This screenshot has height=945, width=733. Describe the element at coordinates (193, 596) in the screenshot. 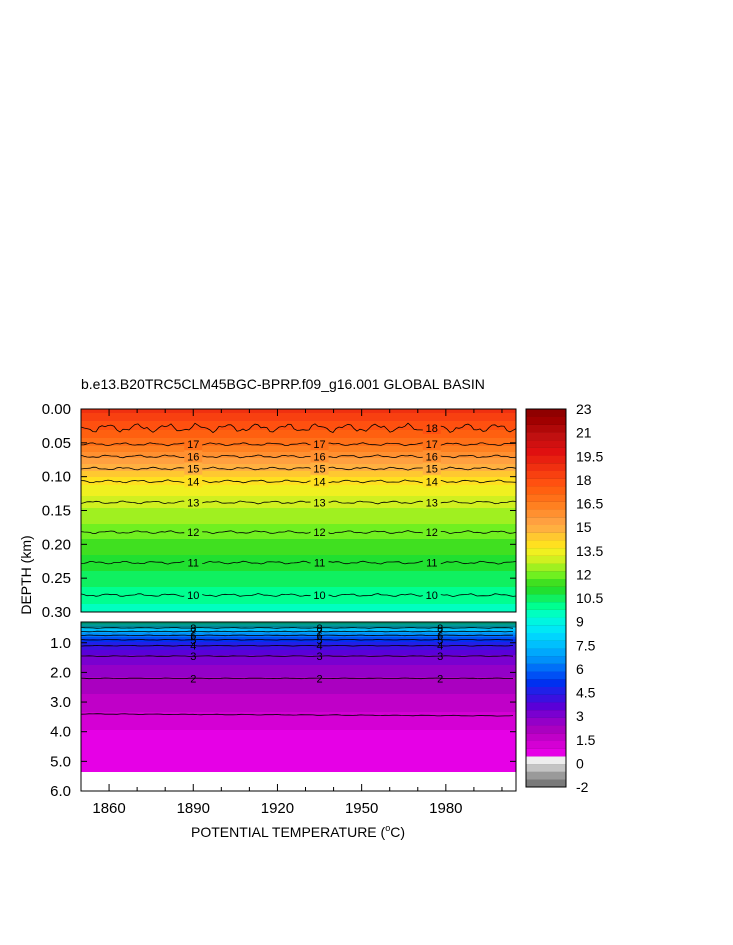

I see `contour-label: 10` at that location.